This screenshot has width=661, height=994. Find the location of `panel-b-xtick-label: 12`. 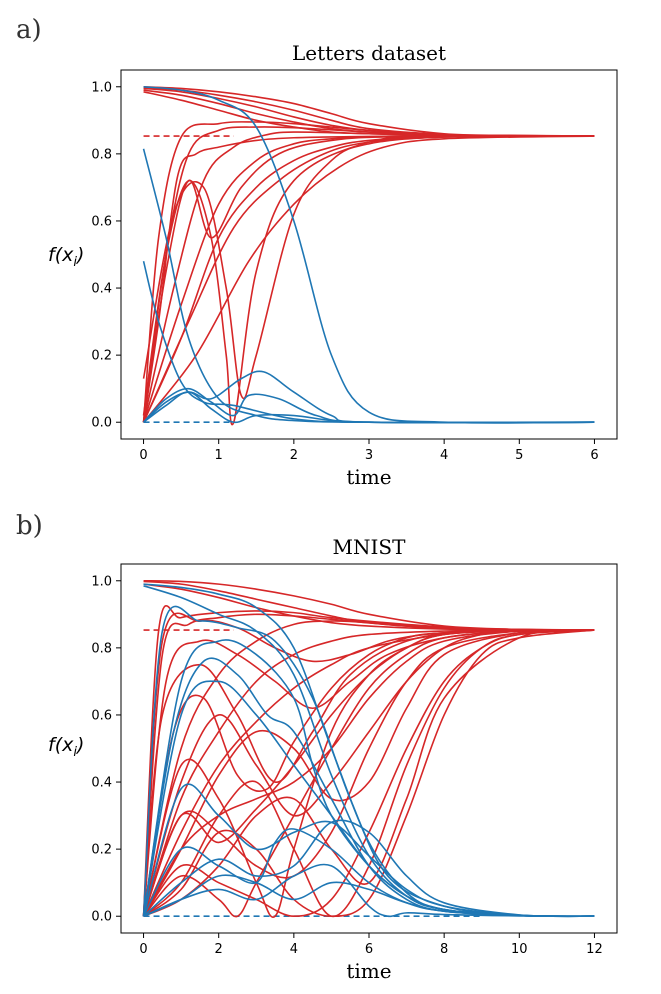

panel-b-xtick-label: 12 is located at coordinates (594, 949).